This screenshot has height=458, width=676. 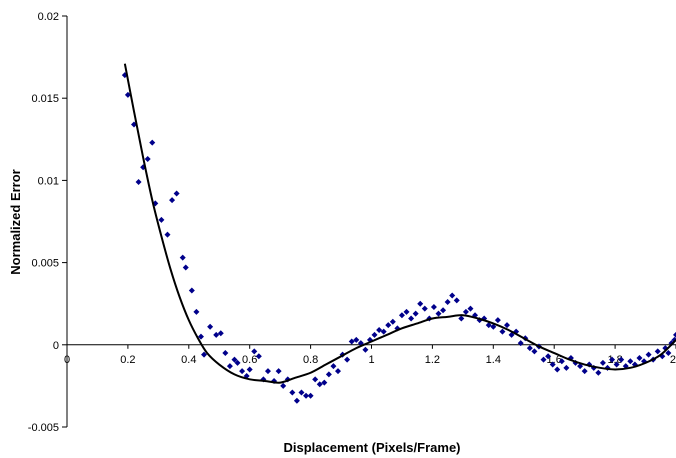 What do you see at coordinates (371, 447) in the screenshot?
I see `x-axis-title: Displacement (Pixels/Frame)` at bounding box center [371, 447].